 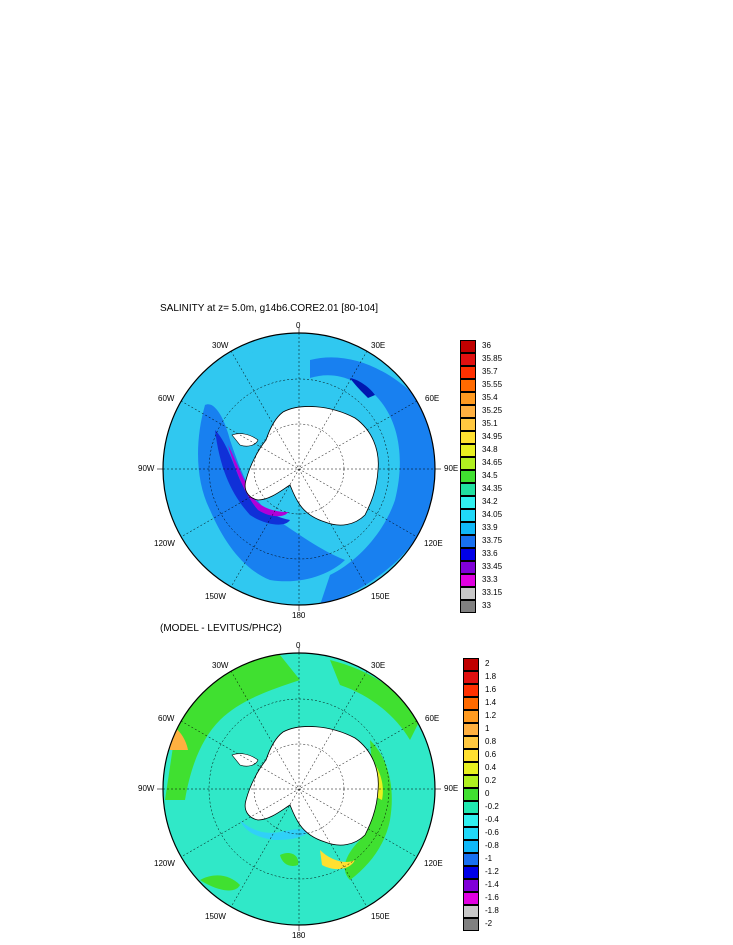 What do you see at coordinates (433, 543) in the screenshot?
I see `top-lon-120e: 120E` at bounding box center [433, 543].